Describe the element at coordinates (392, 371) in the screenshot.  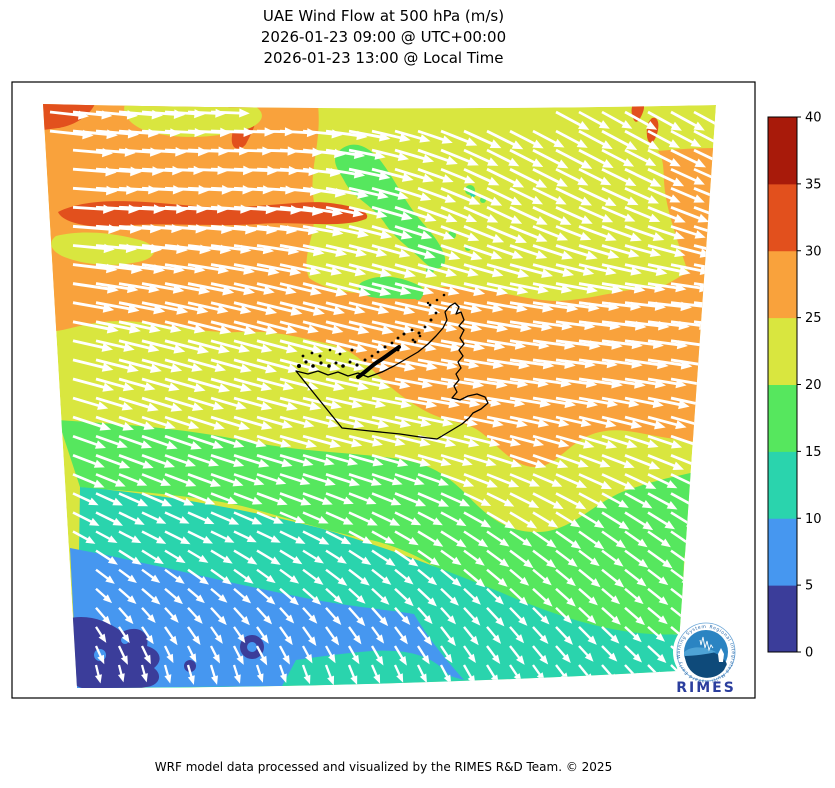
I see `uae-border-outline` at that location.